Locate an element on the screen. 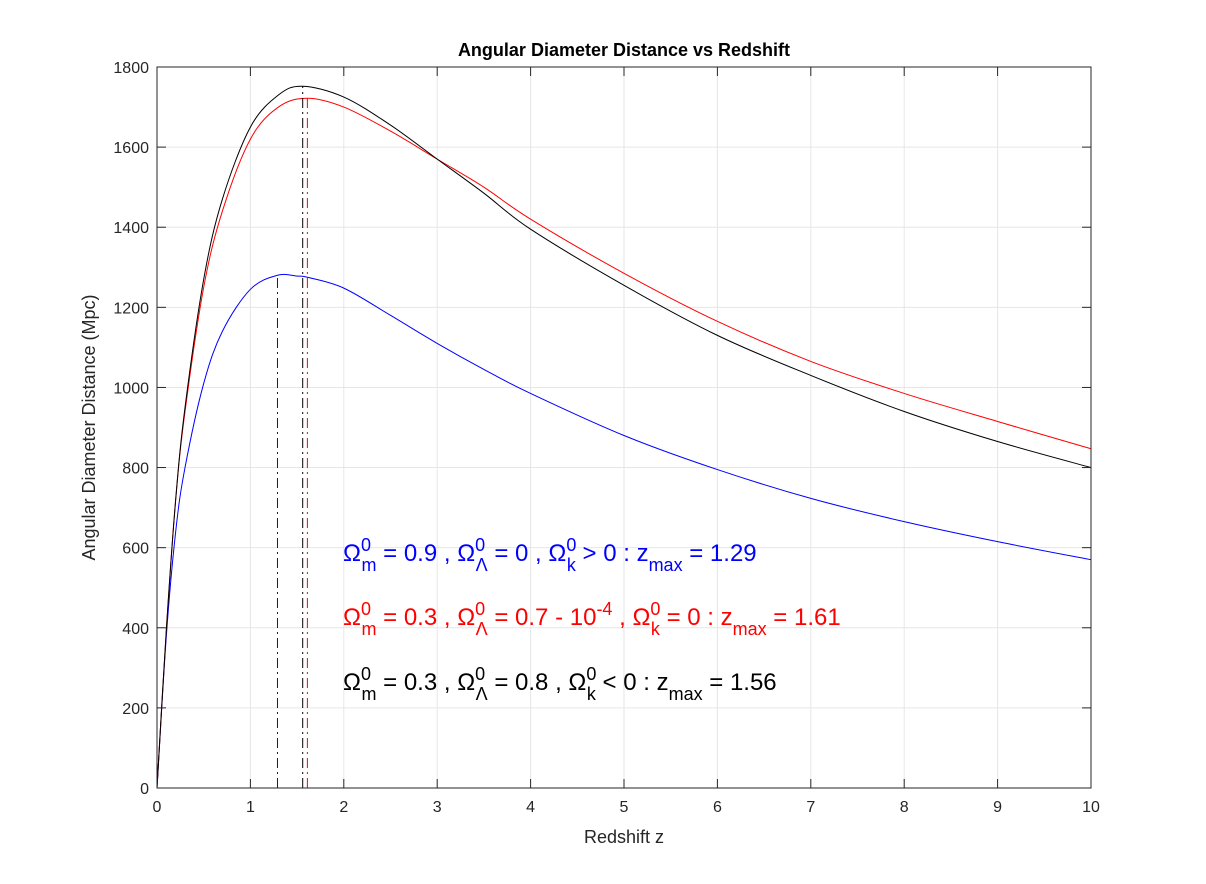 The width and height of the screenshot is (1206, 884). x-tick-label: 8 is located at coordinates (904, 807).